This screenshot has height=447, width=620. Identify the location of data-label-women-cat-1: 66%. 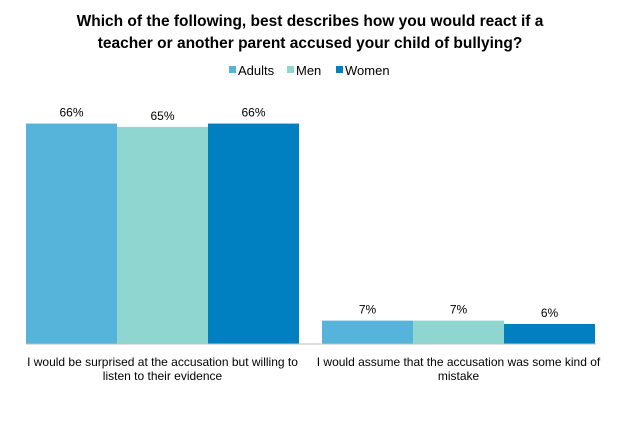
(253, 113).